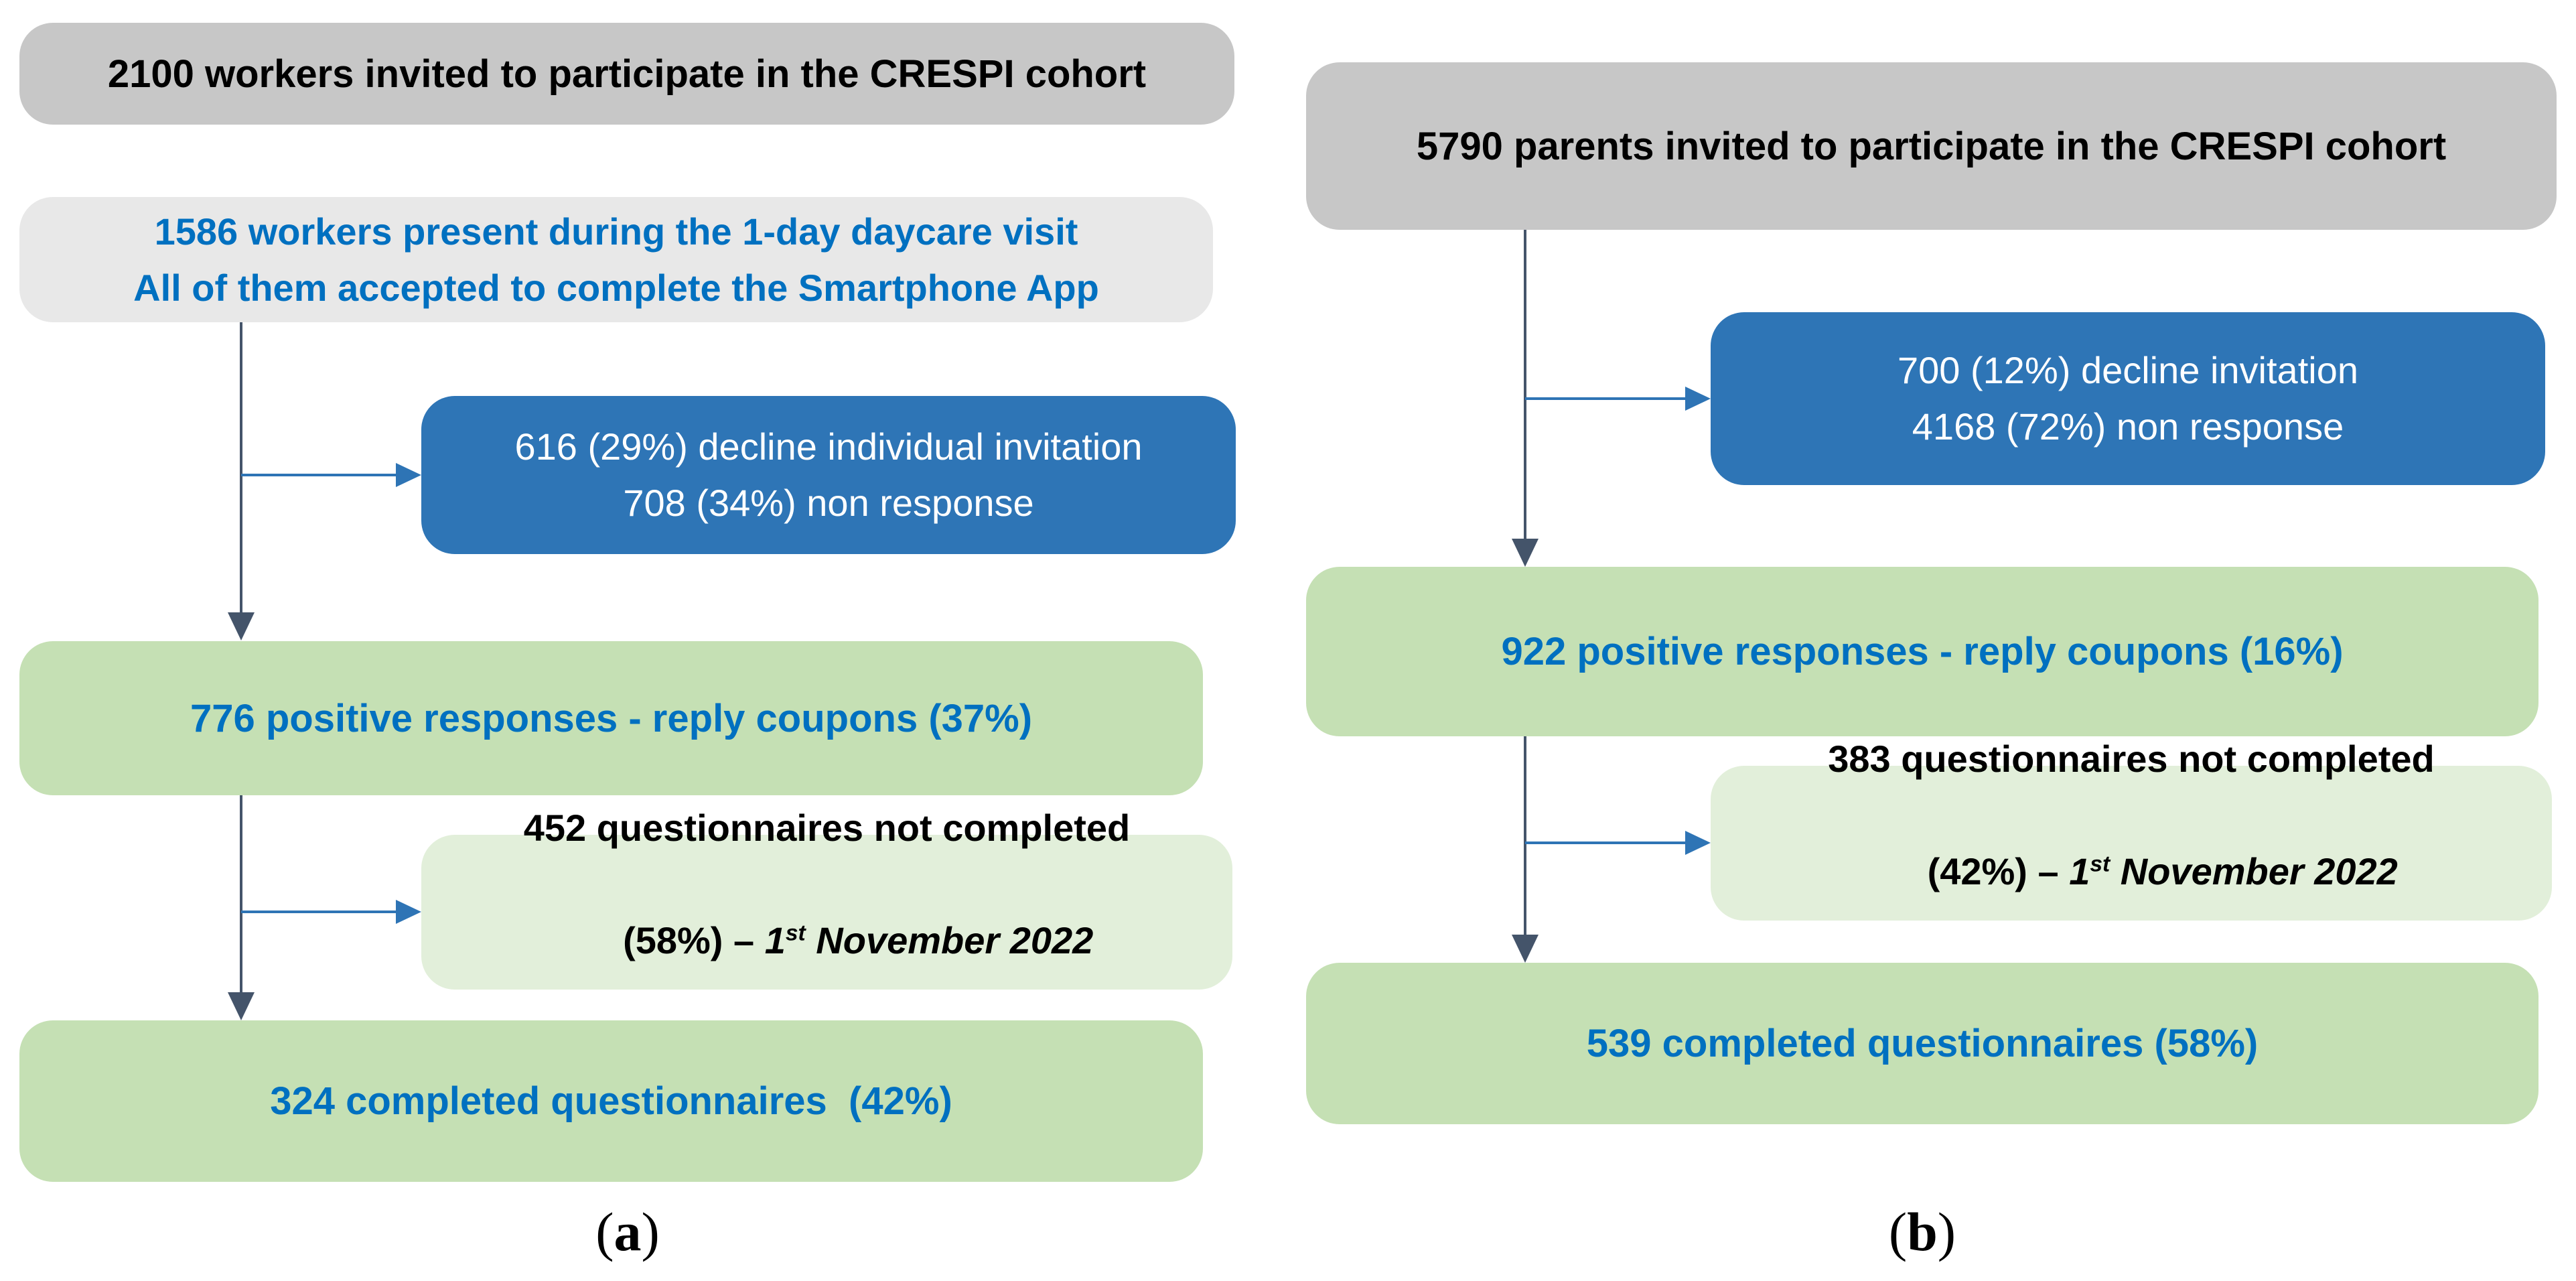 The width and height of the screenshot is (2576, 1281). Describe the element at coordinates (2131, 758) in the screenshot. I see `box-parents-not-completed-line1: 383 questionnaires not completed` at that location.